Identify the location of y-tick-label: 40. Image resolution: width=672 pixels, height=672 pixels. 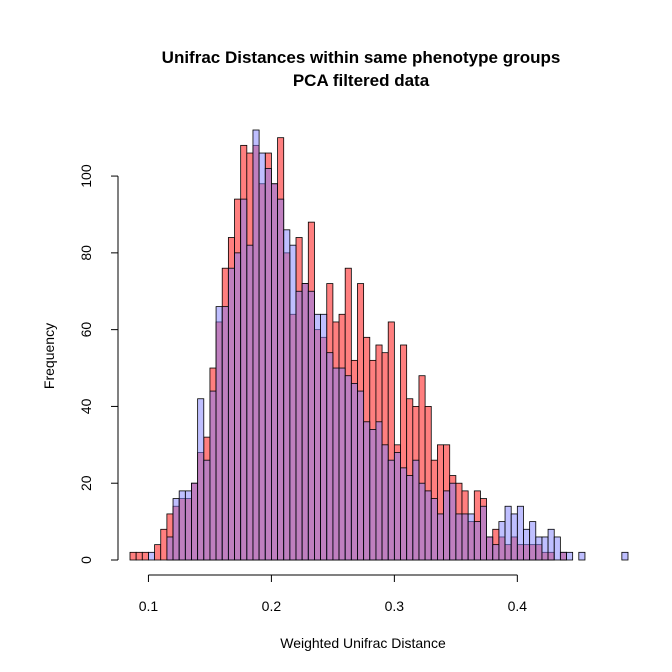
(86, 406).